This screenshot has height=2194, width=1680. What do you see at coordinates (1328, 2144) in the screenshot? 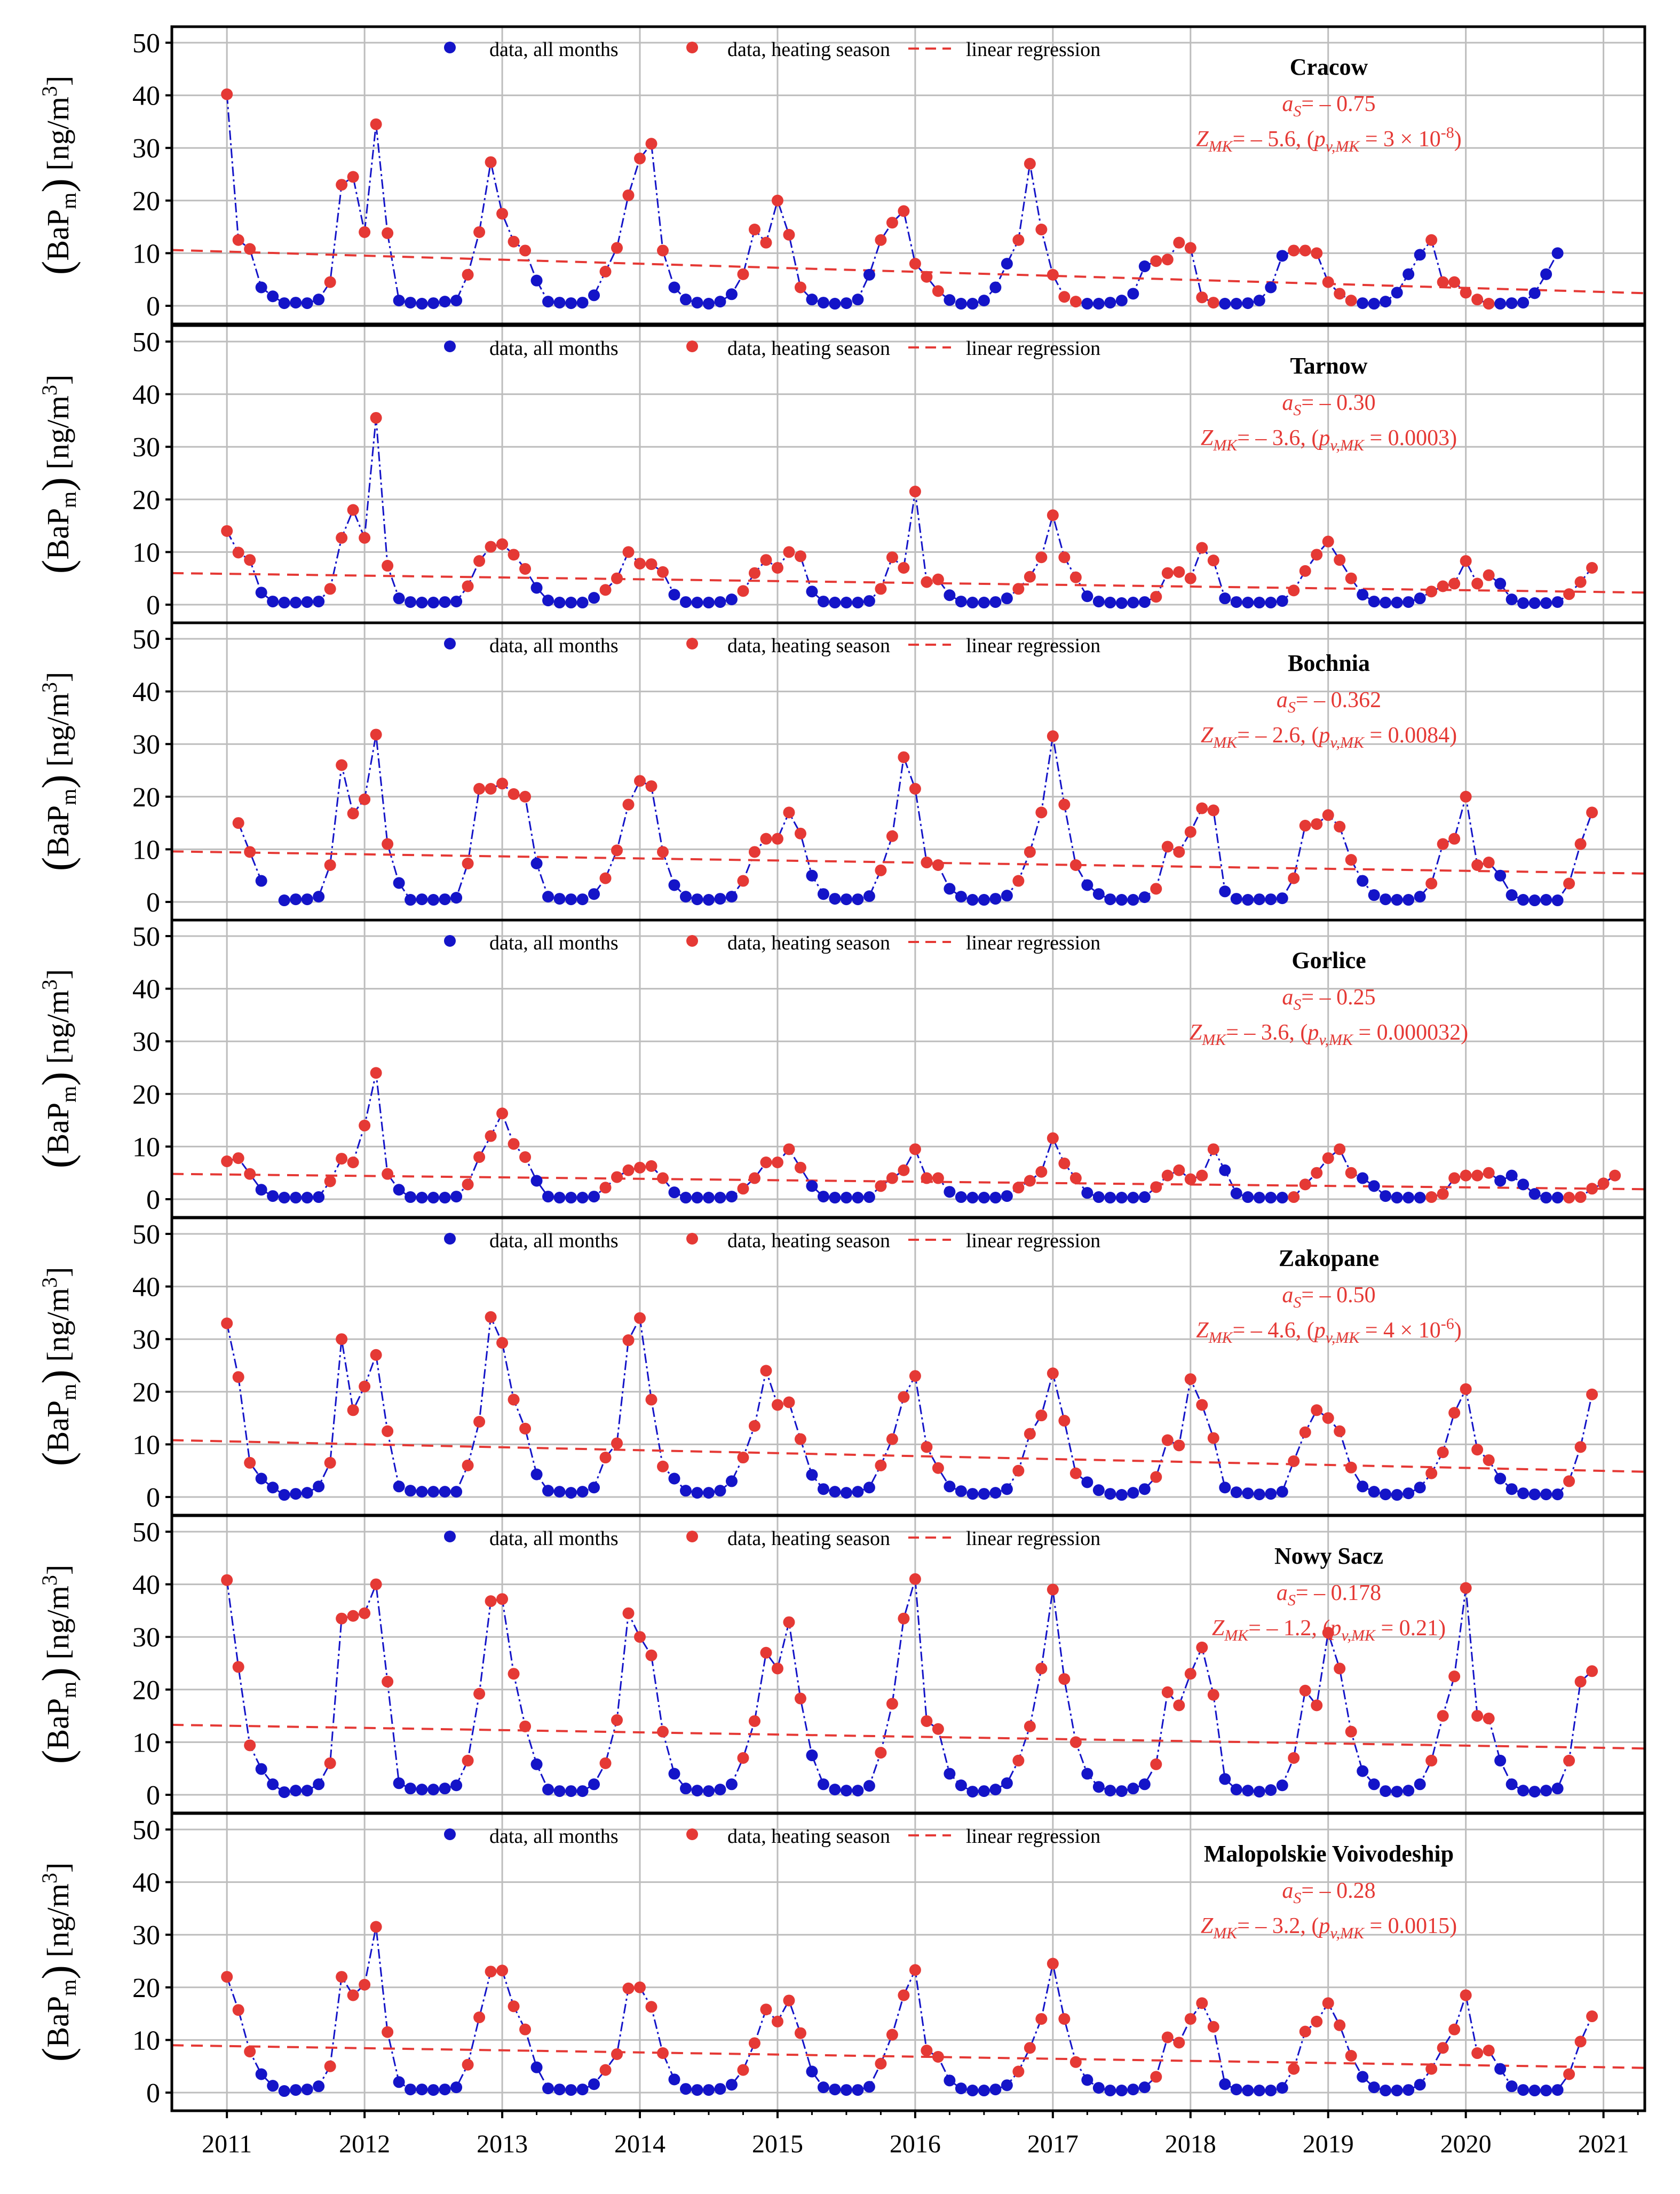
I see `x-tick-label: 2019` at bounding box center [1328, 2144].